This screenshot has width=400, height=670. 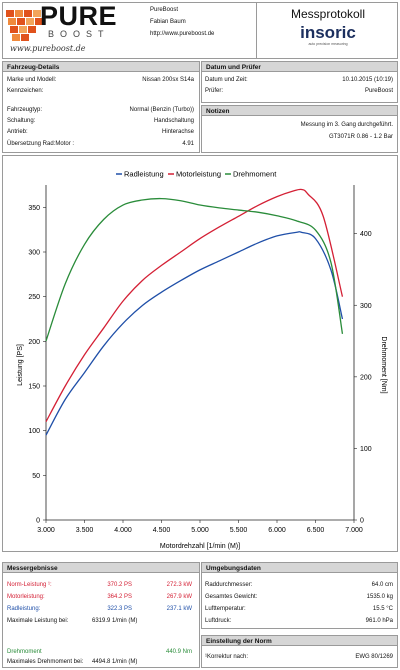 What do you see at coordinates (173, 121) in the screenshot?
I see `vehicle-value-3: Handschaltung` at bounding box center [173, 121].